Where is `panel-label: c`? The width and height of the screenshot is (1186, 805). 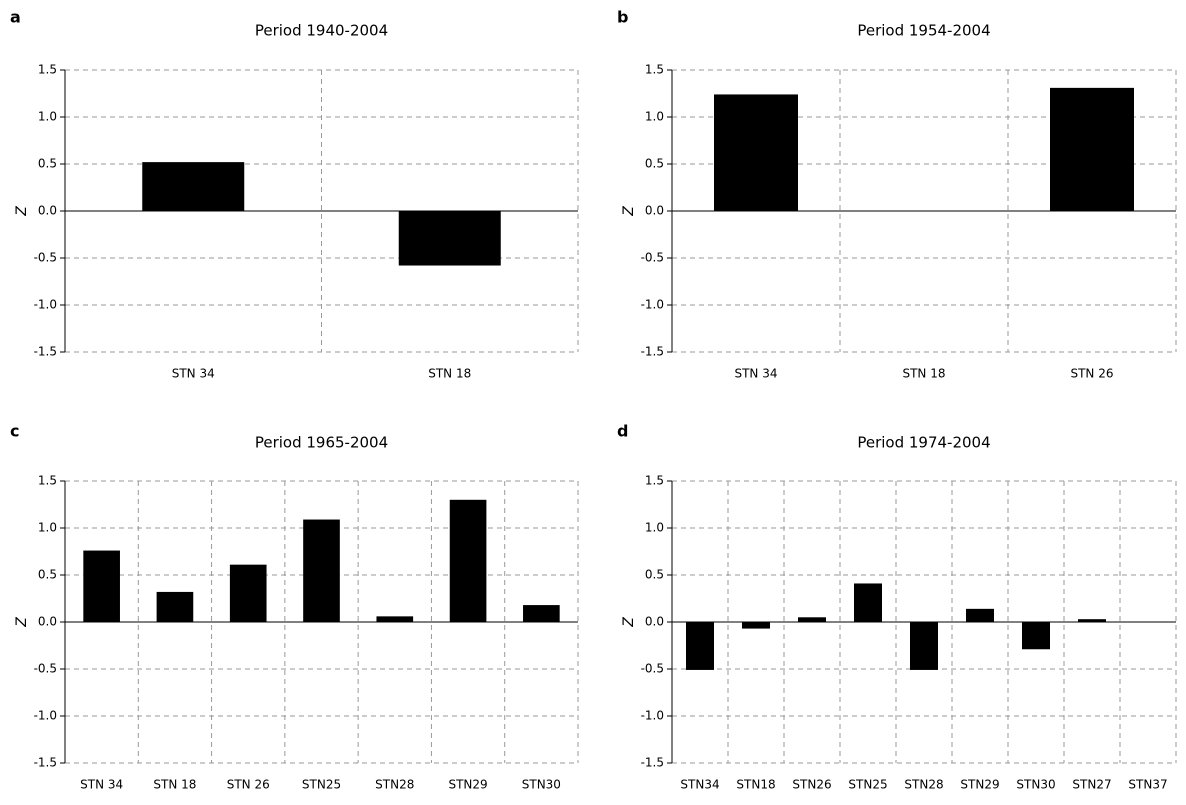
panel-label: c is located at coordinates (14, 431).